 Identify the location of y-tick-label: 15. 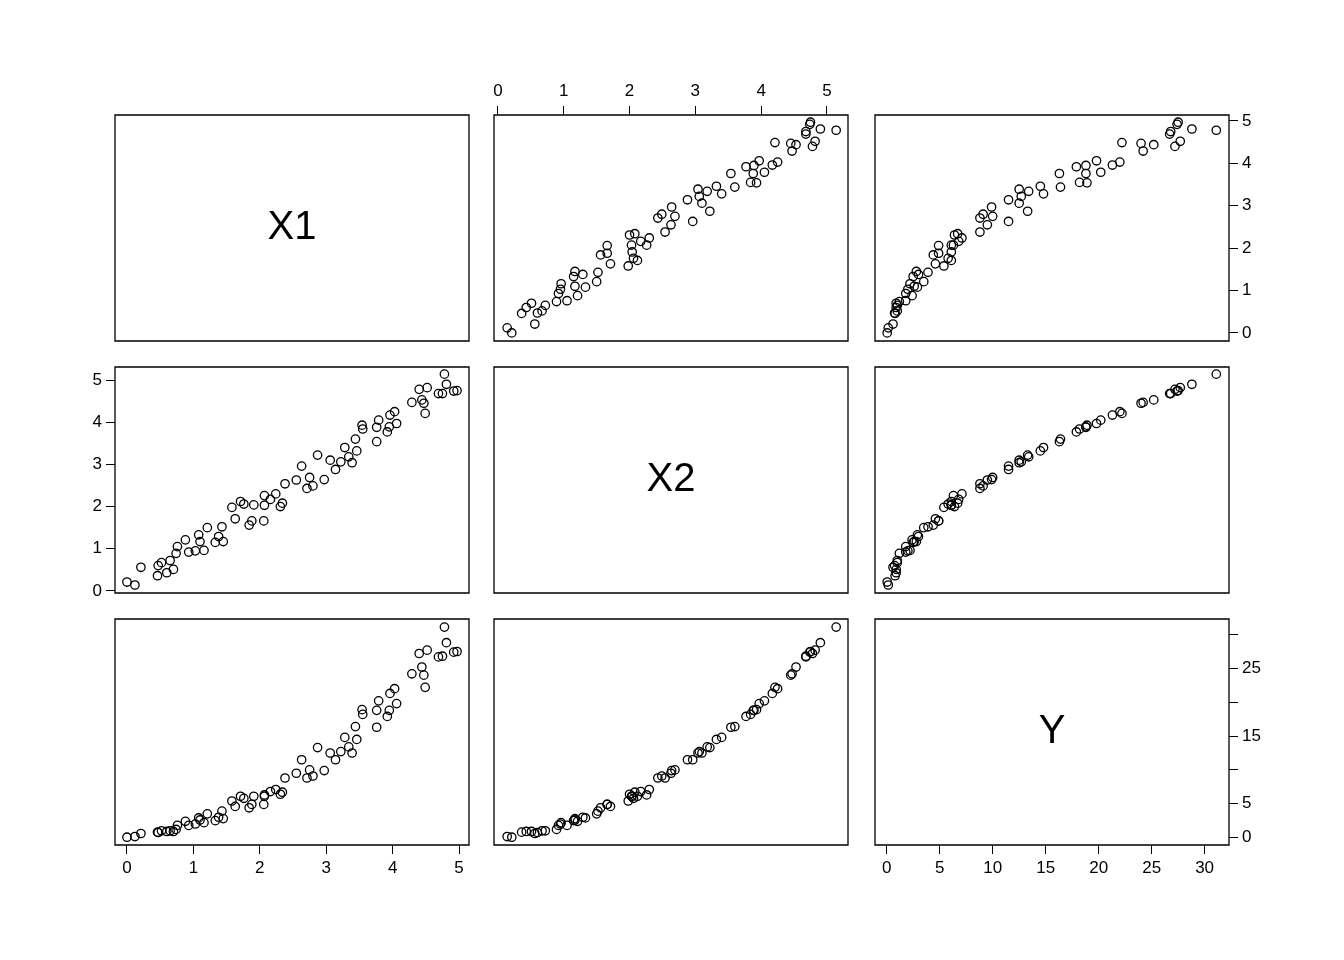
(1251, 735).